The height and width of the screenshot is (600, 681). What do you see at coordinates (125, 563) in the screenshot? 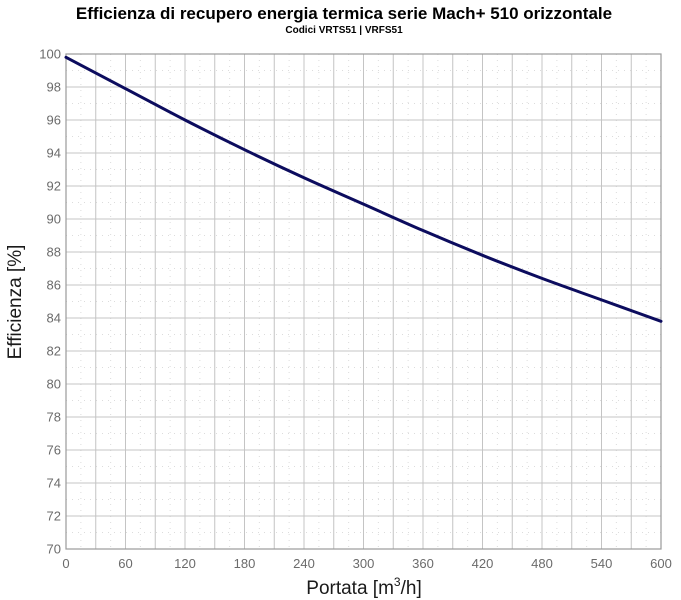
I see `x-tick-label: 60` at bounding box center [125, 563].